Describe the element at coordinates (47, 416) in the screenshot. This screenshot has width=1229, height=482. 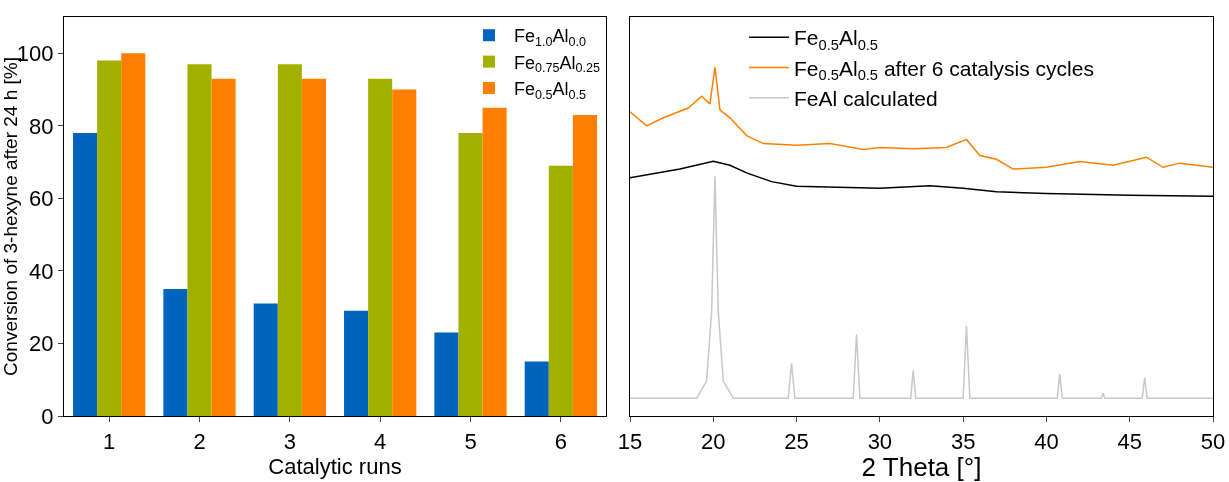
I see `y-tick-label: 0` at that location.